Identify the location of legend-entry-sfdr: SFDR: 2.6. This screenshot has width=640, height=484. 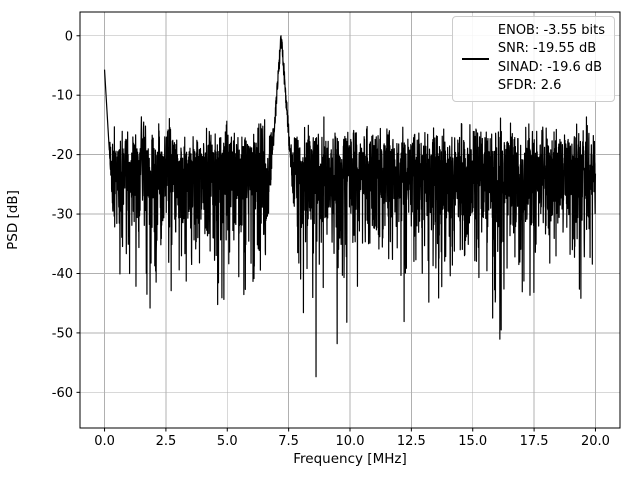
(529, 86).